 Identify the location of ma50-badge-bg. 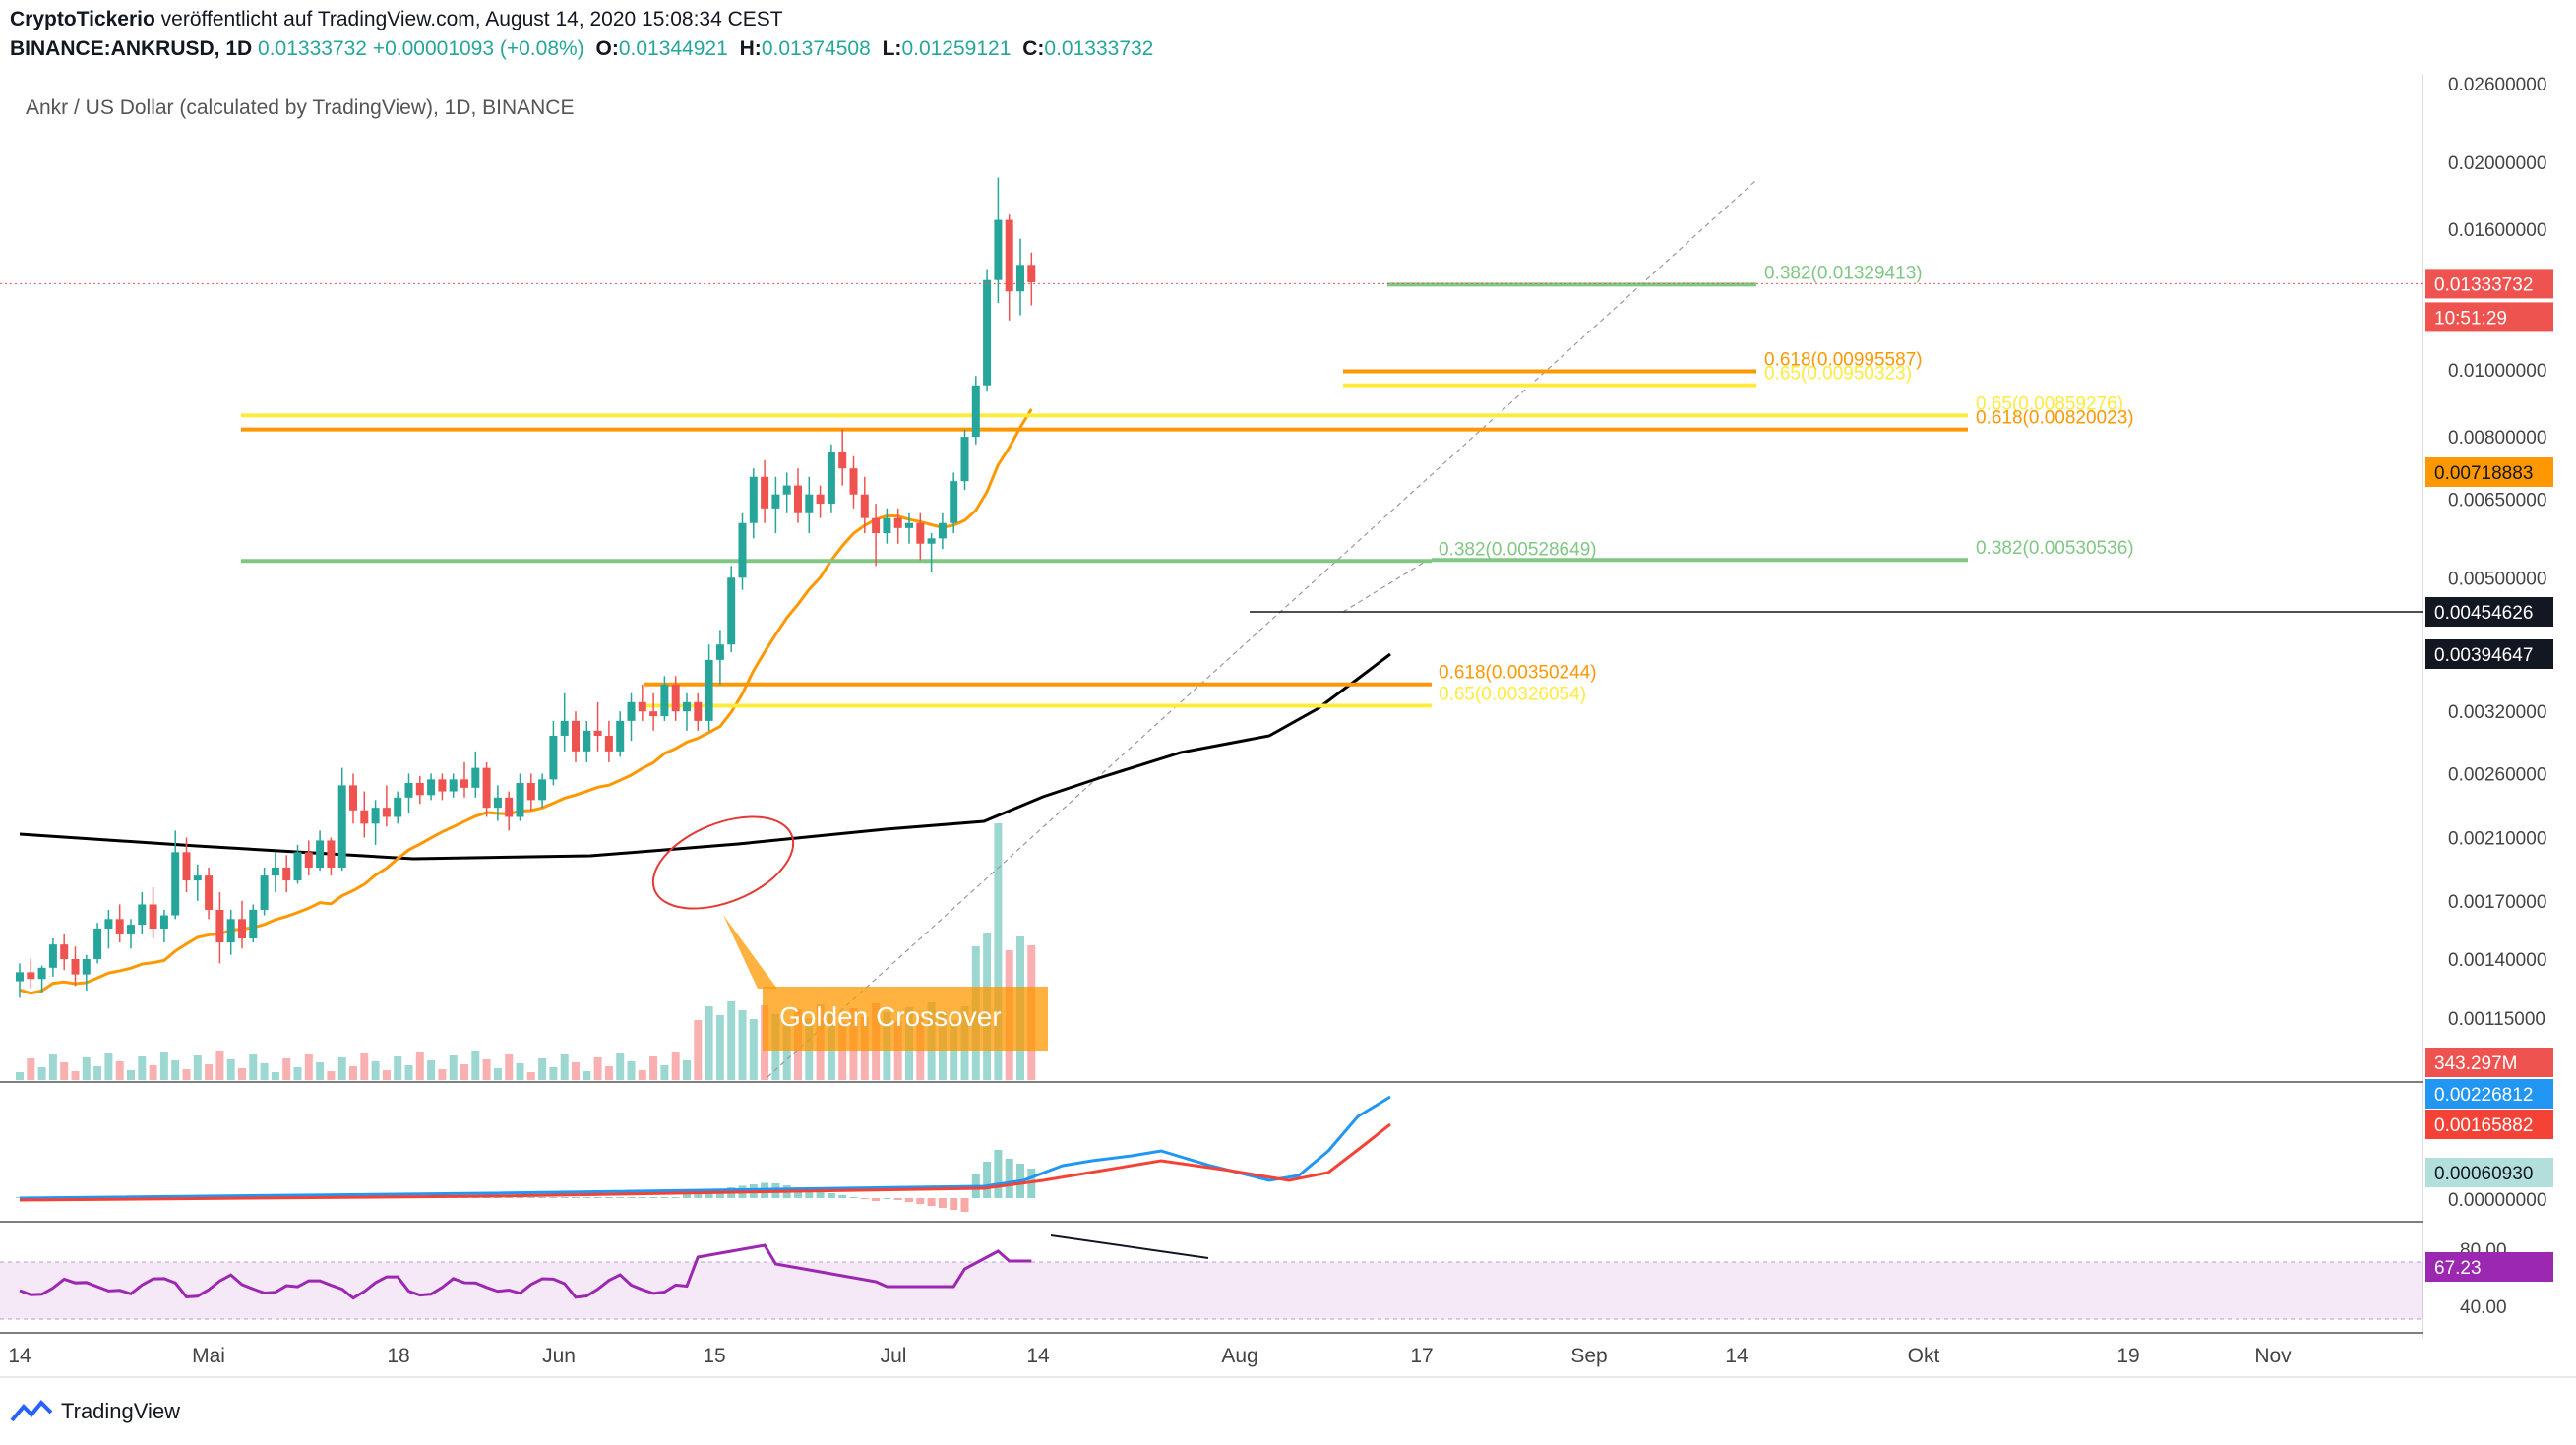
(2489, 472).